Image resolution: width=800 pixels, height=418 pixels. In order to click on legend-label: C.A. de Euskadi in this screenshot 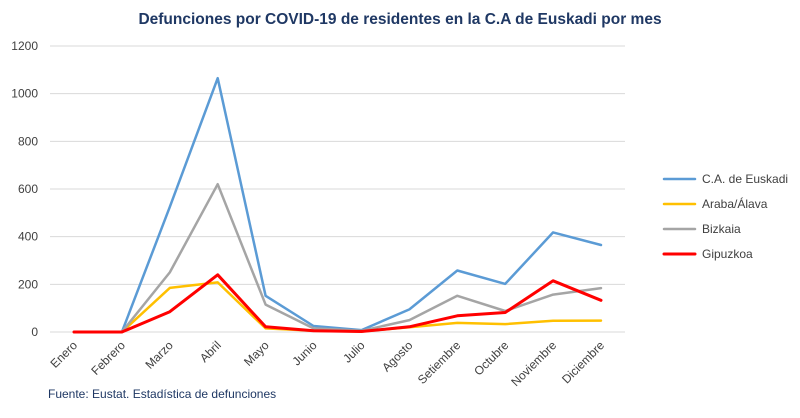, I will do `click(745, 179)`.